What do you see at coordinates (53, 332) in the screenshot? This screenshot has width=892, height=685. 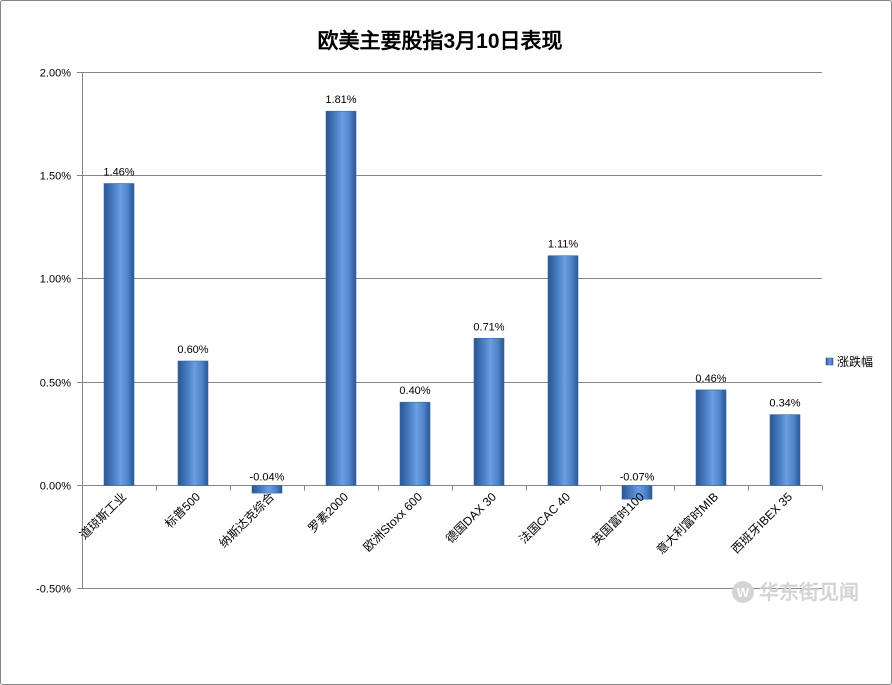 I see `y-axis-tick-labels: 2.00% 1.50% 1.00% 0.50% 0.00% -0.50%` at bounding box center [53, 332].